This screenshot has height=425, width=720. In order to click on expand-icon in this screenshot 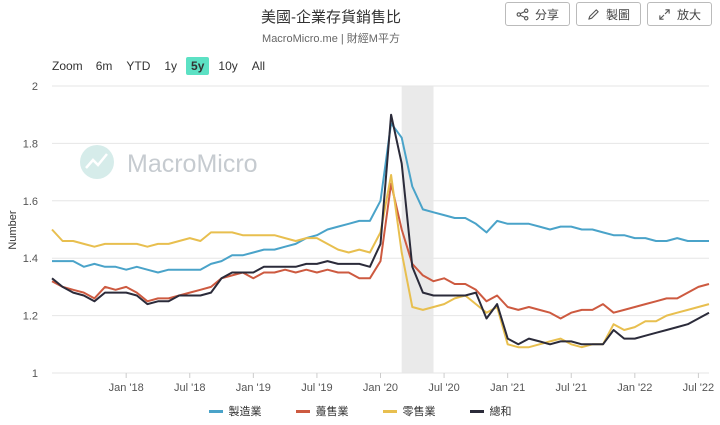, I will do `click(664, 14)`.